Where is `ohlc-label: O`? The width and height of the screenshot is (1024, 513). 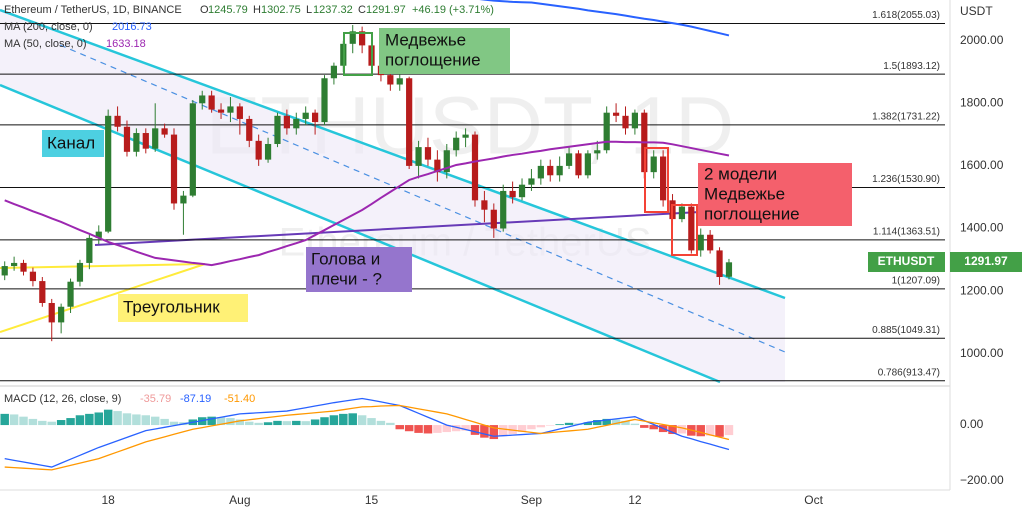 ohlc-label: O is located at coordinates (204, 10).